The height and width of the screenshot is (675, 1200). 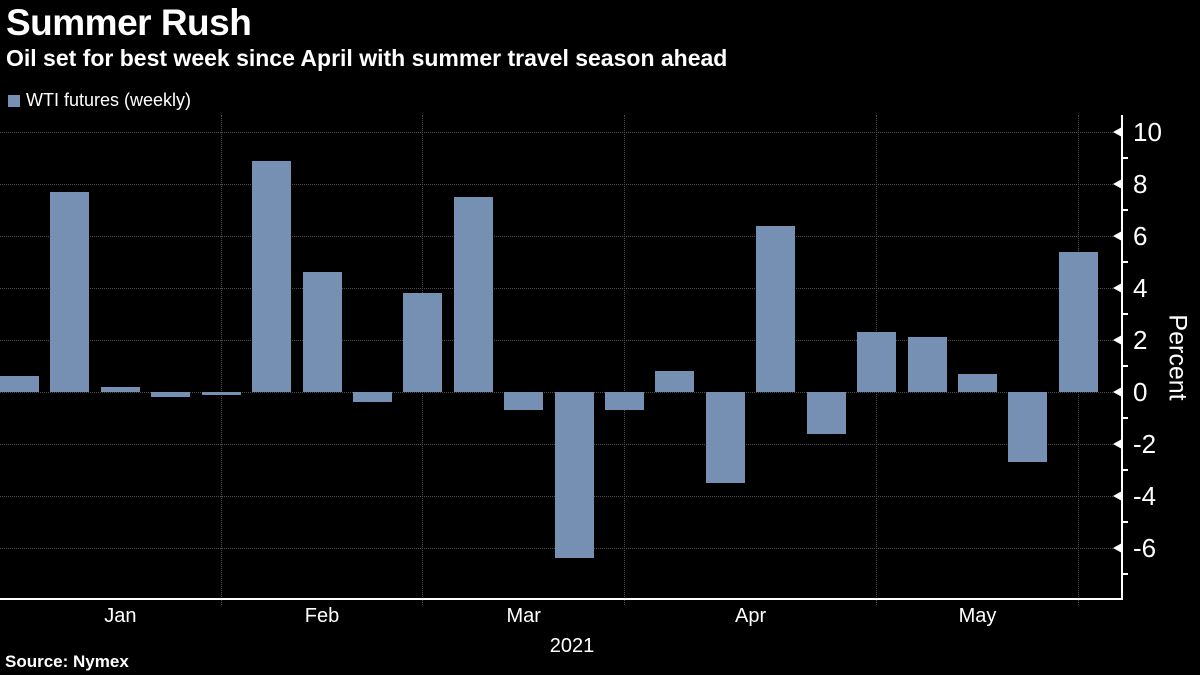 I want to click on y-tick-label-6: 6, so click(x=1140, y=236).